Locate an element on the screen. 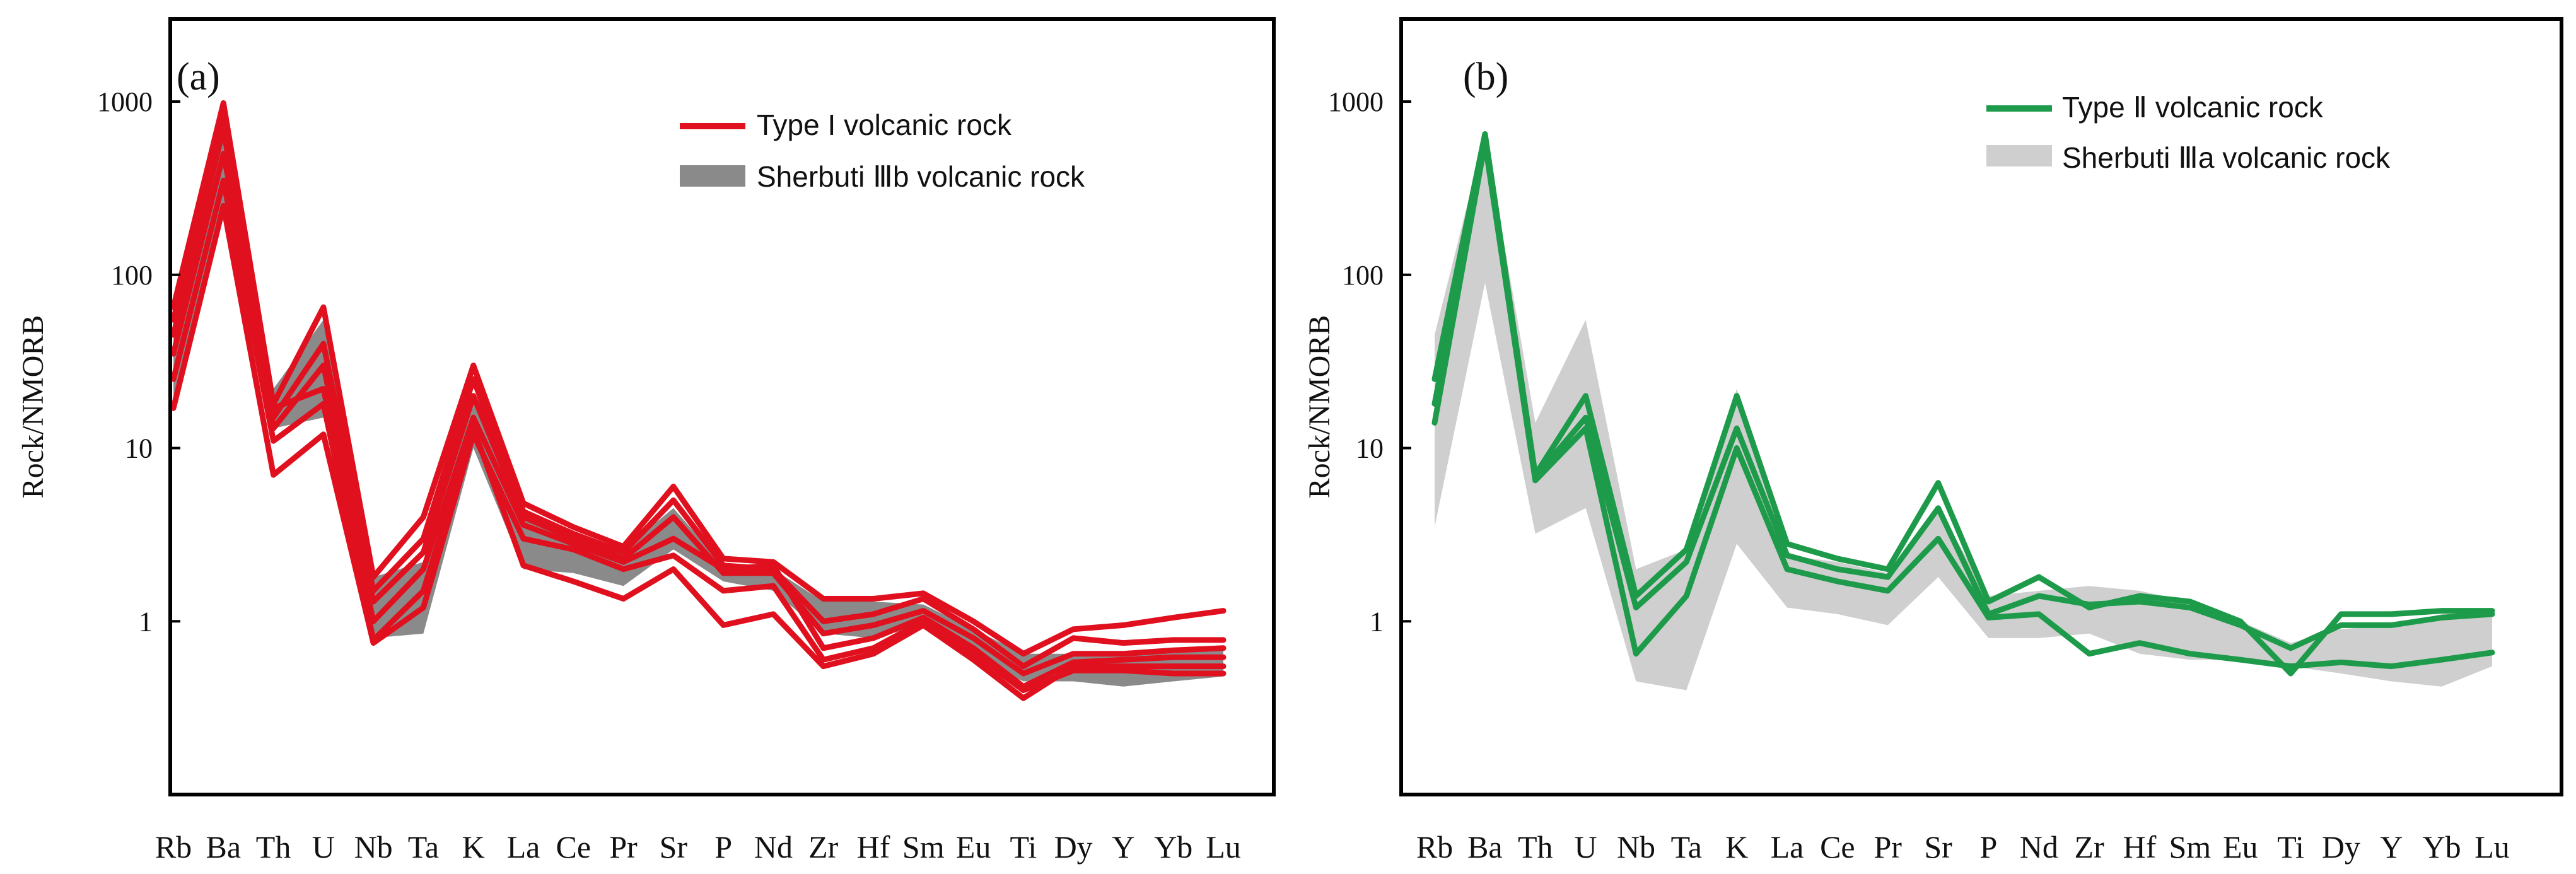 This screenshot has width=2576, height=874. panel-a-x-ticks: Rb Ba Th U Nb Ta K La Ce Pr Sr P Nd Zr Hf Sm Eu Ti Dy Y Yb Lu is located at coordinates (698, 847).